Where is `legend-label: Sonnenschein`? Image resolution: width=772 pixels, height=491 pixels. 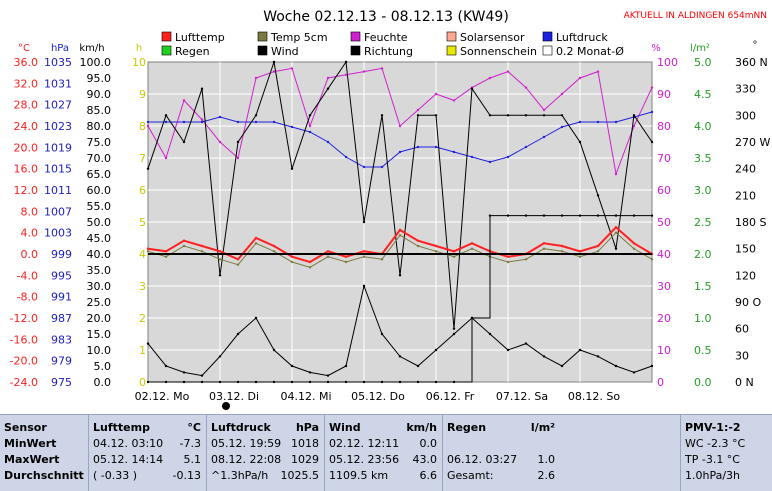 legend-label: Sonnenschein is located at coordinates (498, 51).